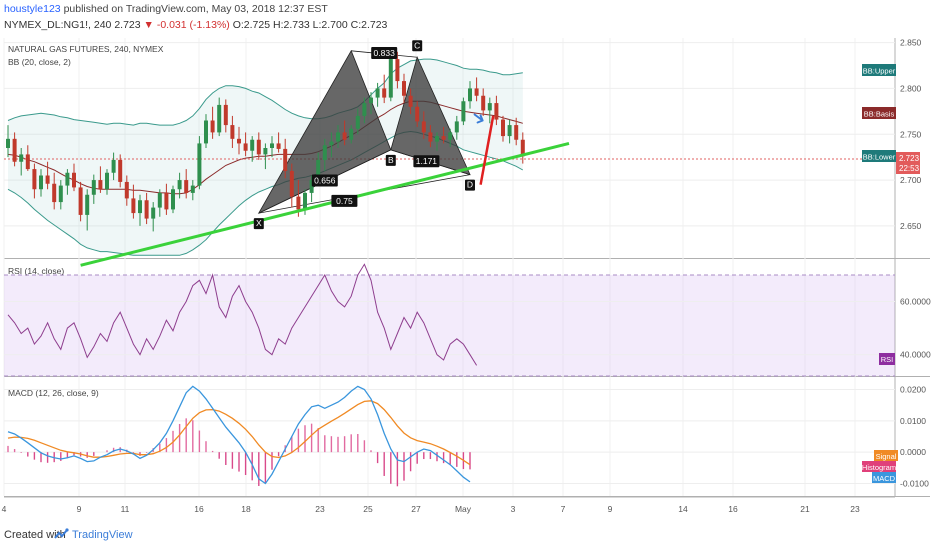 The height and width of the screenshot is (550, 932). Describe the element at coordinates (911, 88) in the screenshot. I see `price-tick-label: 2.800` at that location.